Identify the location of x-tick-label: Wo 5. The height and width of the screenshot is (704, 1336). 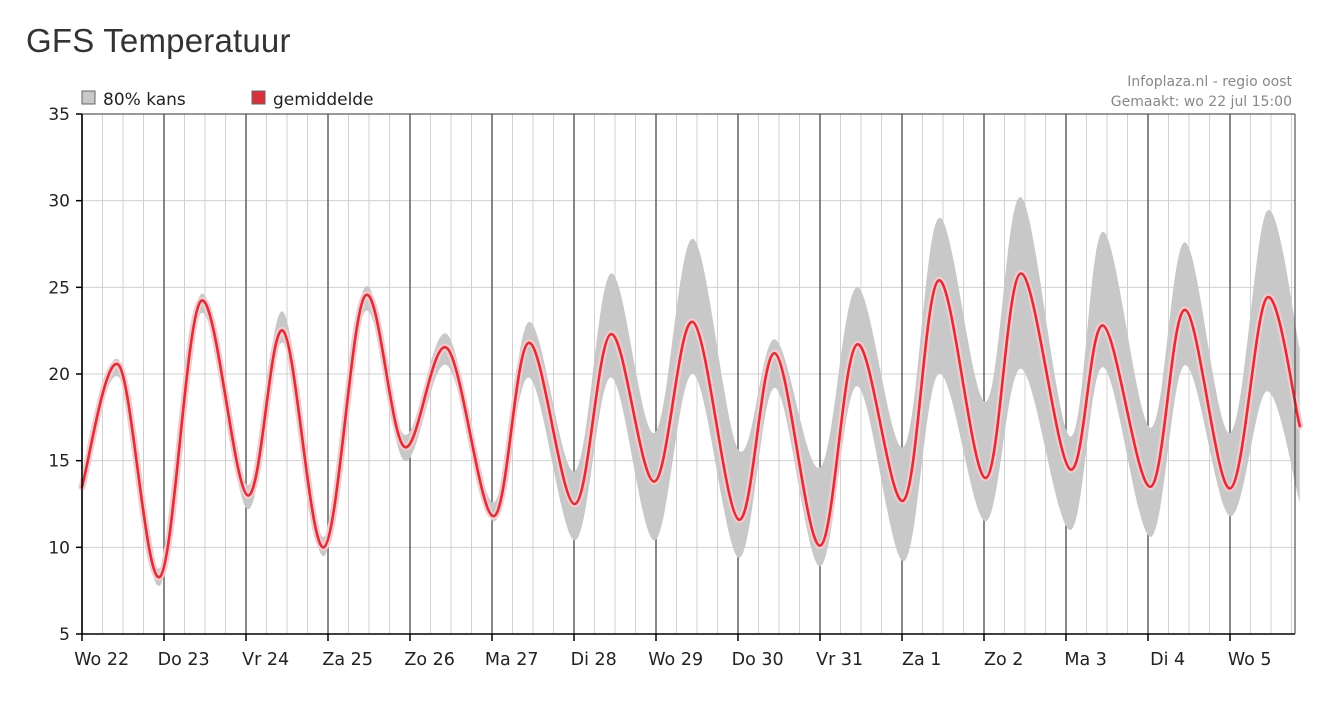
(1250, 660).